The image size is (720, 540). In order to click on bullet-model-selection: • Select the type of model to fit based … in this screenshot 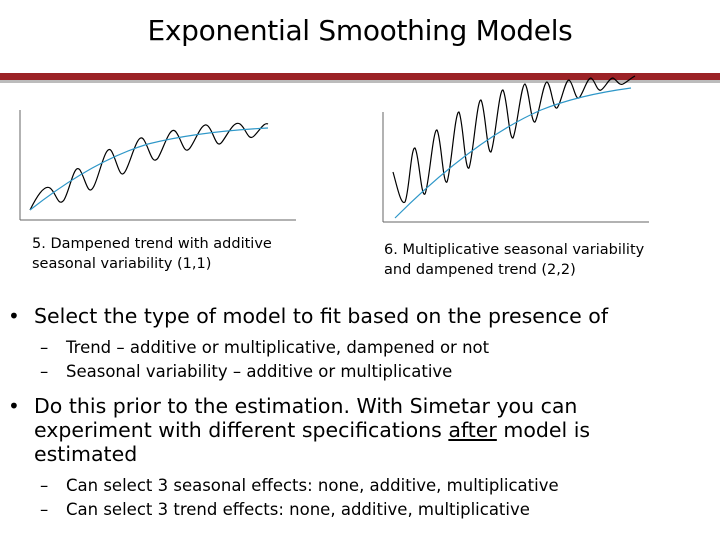, I will do `click(358, 316)`.